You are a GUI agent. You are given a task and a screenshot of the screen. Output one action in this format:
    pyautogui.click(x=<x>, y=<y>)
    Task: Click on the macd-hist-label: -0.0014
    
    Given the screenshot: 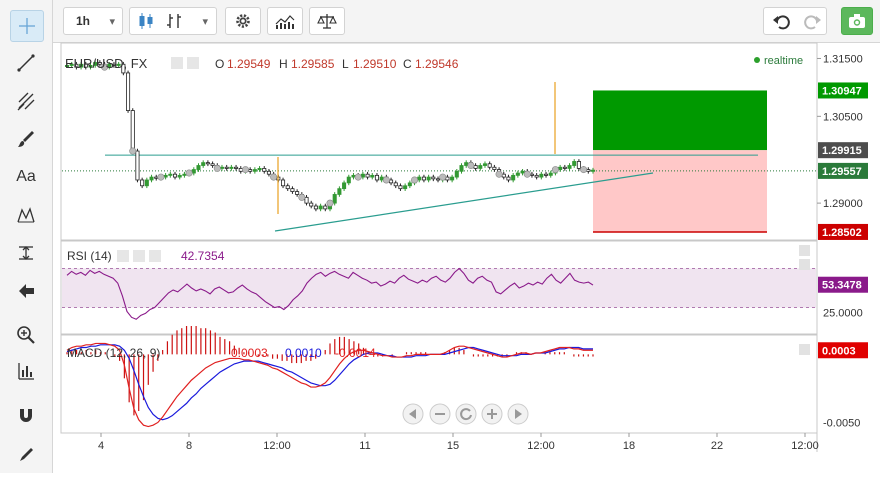 What is the action you would take?
    pyautogui.click(x=355, y=353)
    